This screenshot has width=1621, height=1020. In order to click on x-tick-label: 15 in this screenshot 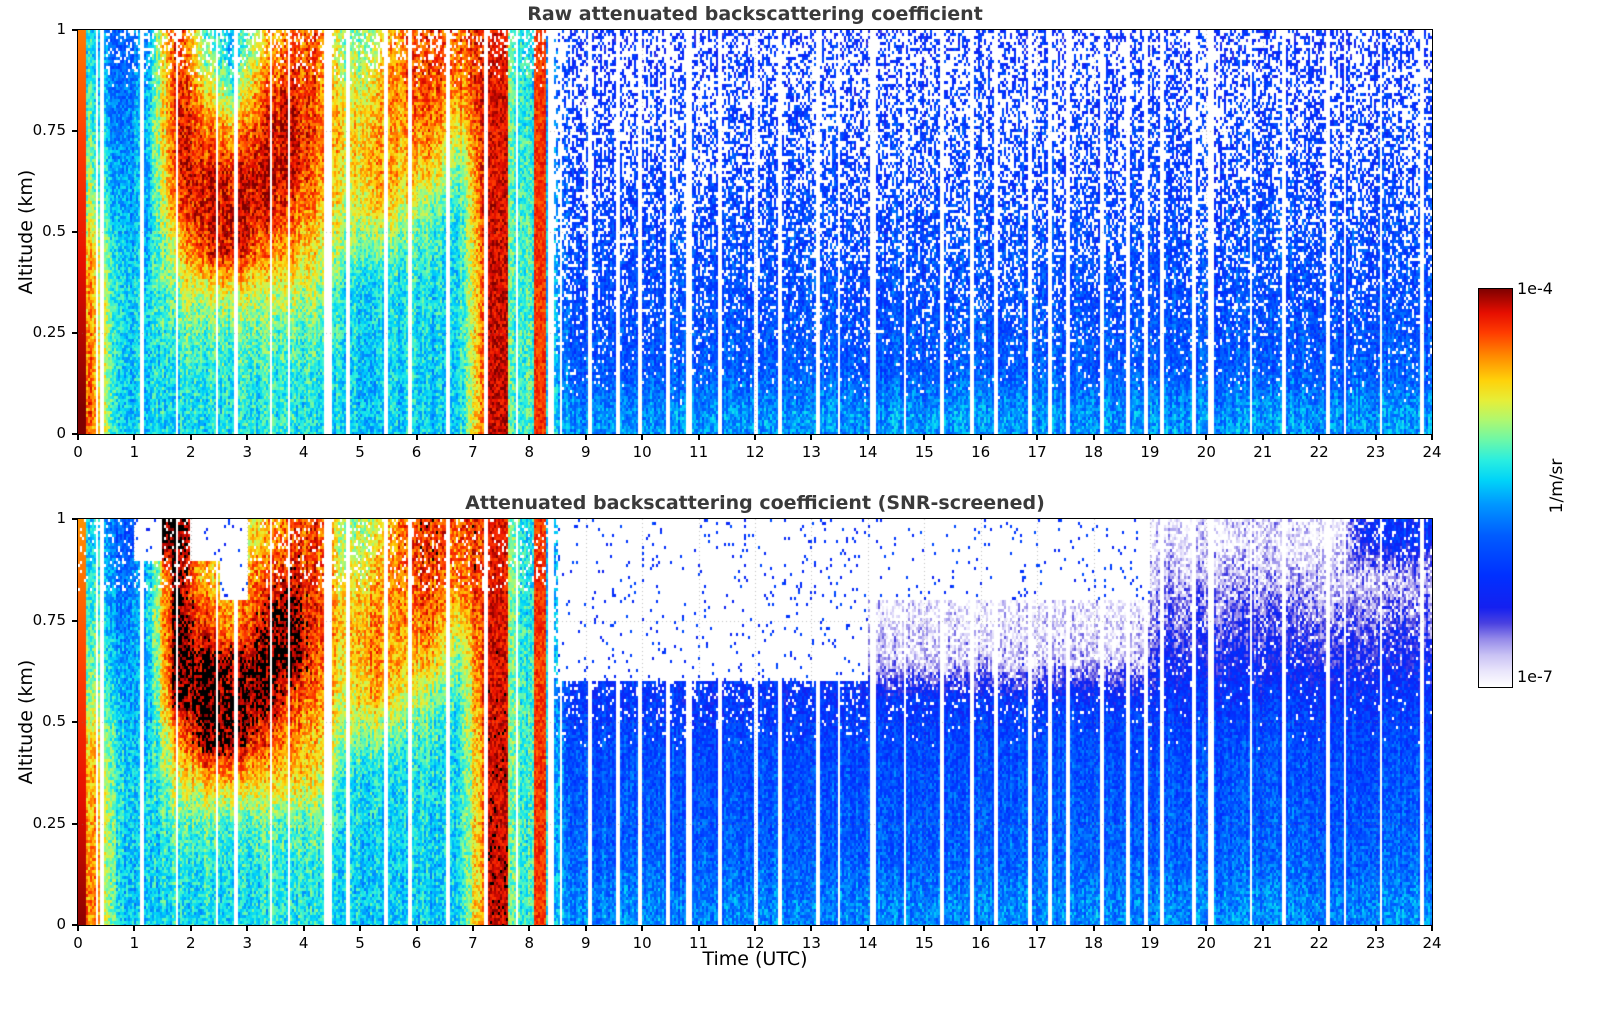, I will do `click(924, 452)`.